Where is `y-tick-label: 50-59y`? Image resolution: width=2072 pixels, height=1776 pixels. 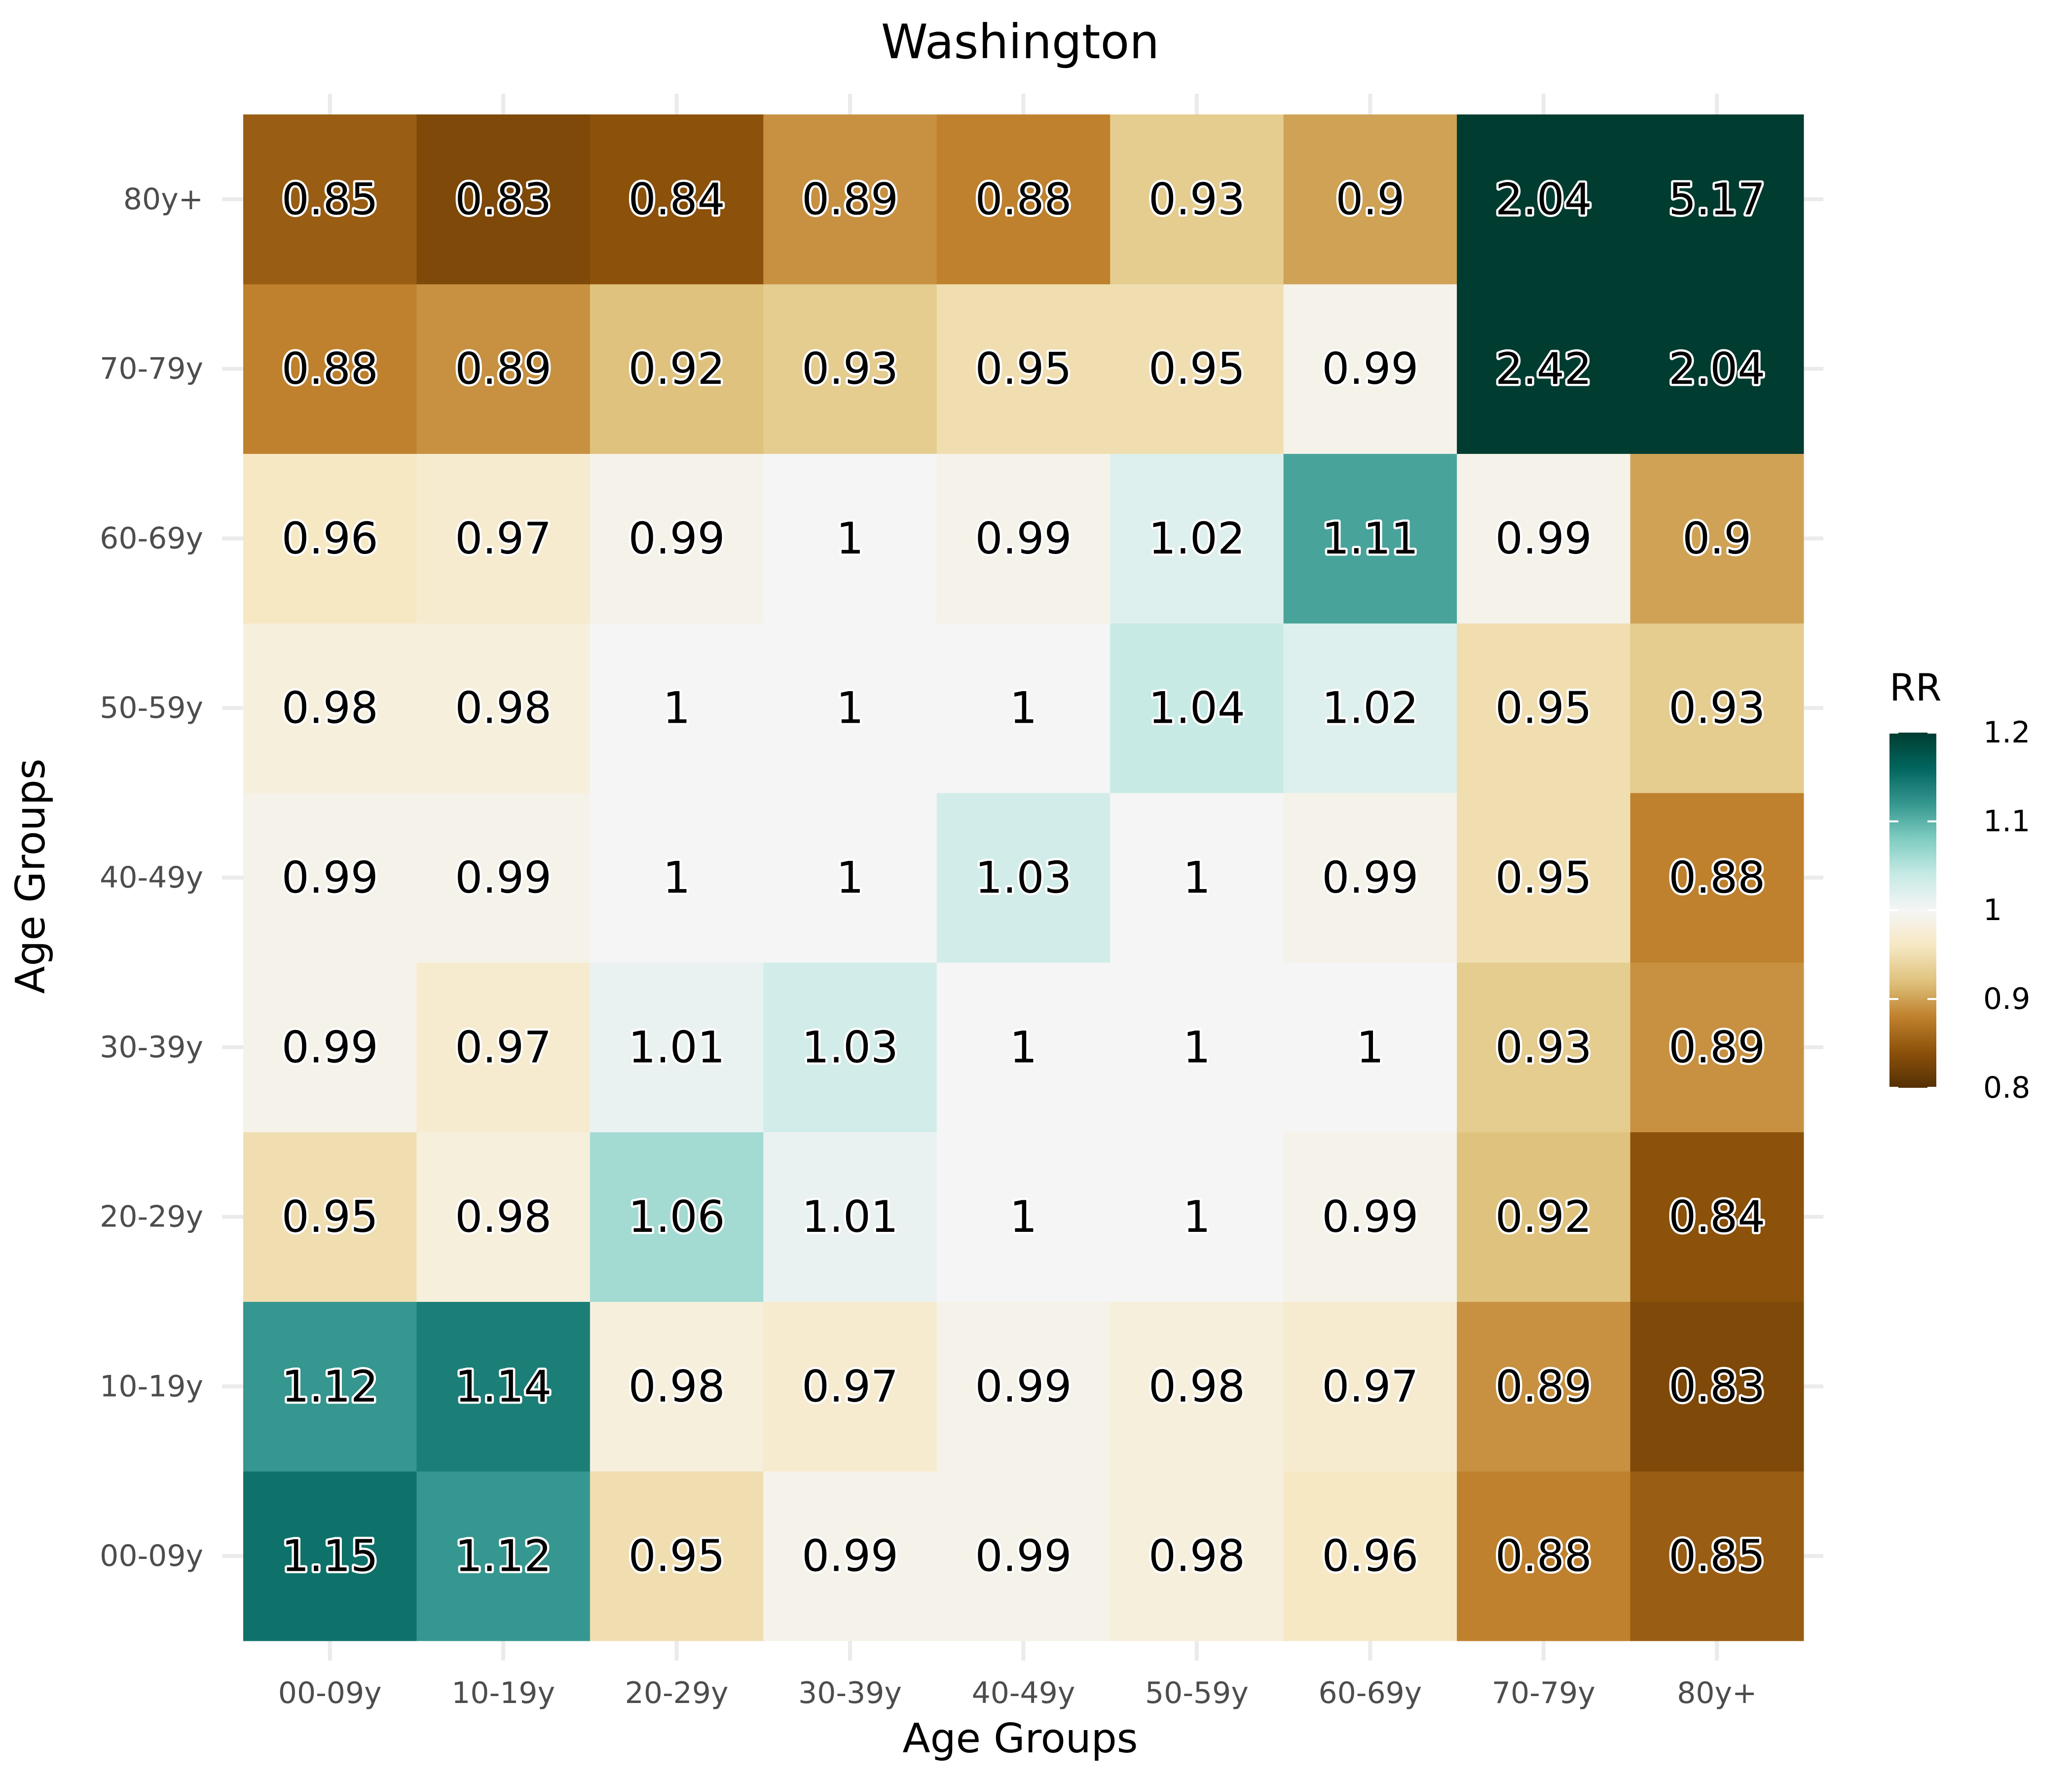 y-tick-label: 50-59y is located at coordinates (152, 708).